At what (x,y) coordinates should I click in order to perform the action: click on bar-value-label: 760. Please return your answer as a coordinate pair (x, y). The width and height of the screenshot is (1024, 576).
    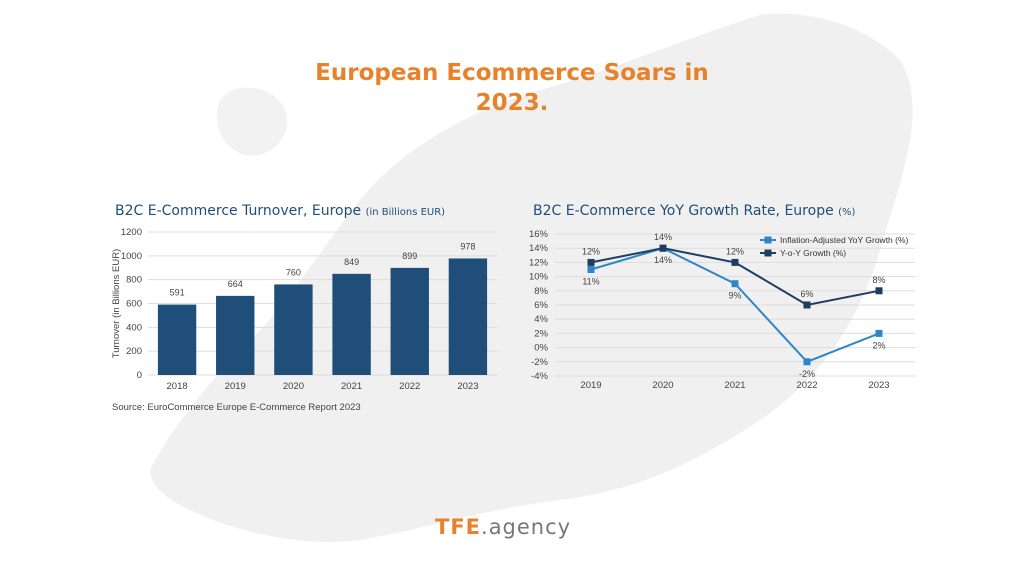
    Looking at the image, I should click on (293, 272).